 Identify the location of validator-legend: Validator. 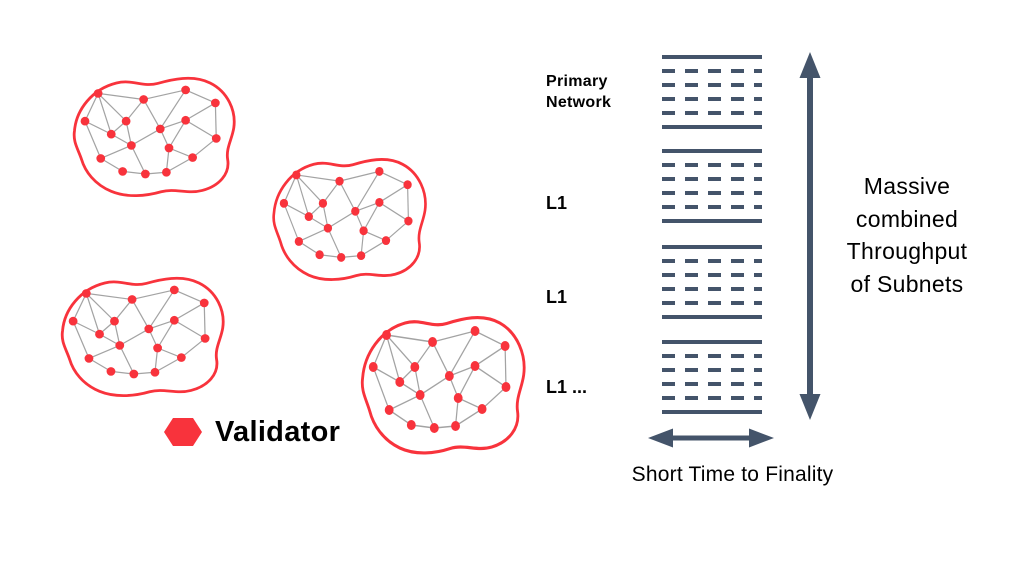
(251, 432).